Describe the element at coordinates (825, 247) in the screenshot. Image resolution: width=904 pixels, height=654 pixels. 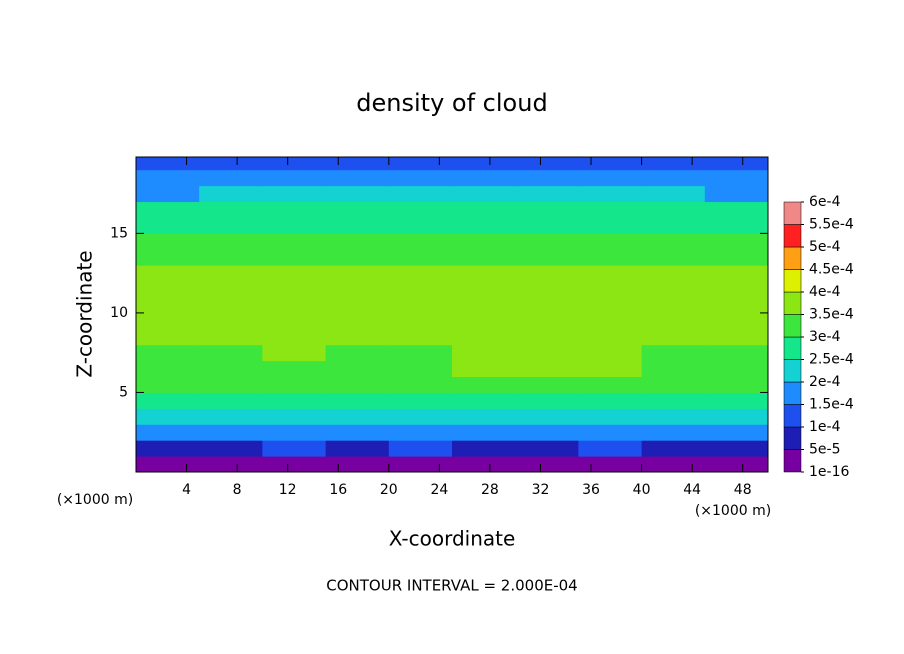
I see `colorbar-label: 5e-4` at that location.